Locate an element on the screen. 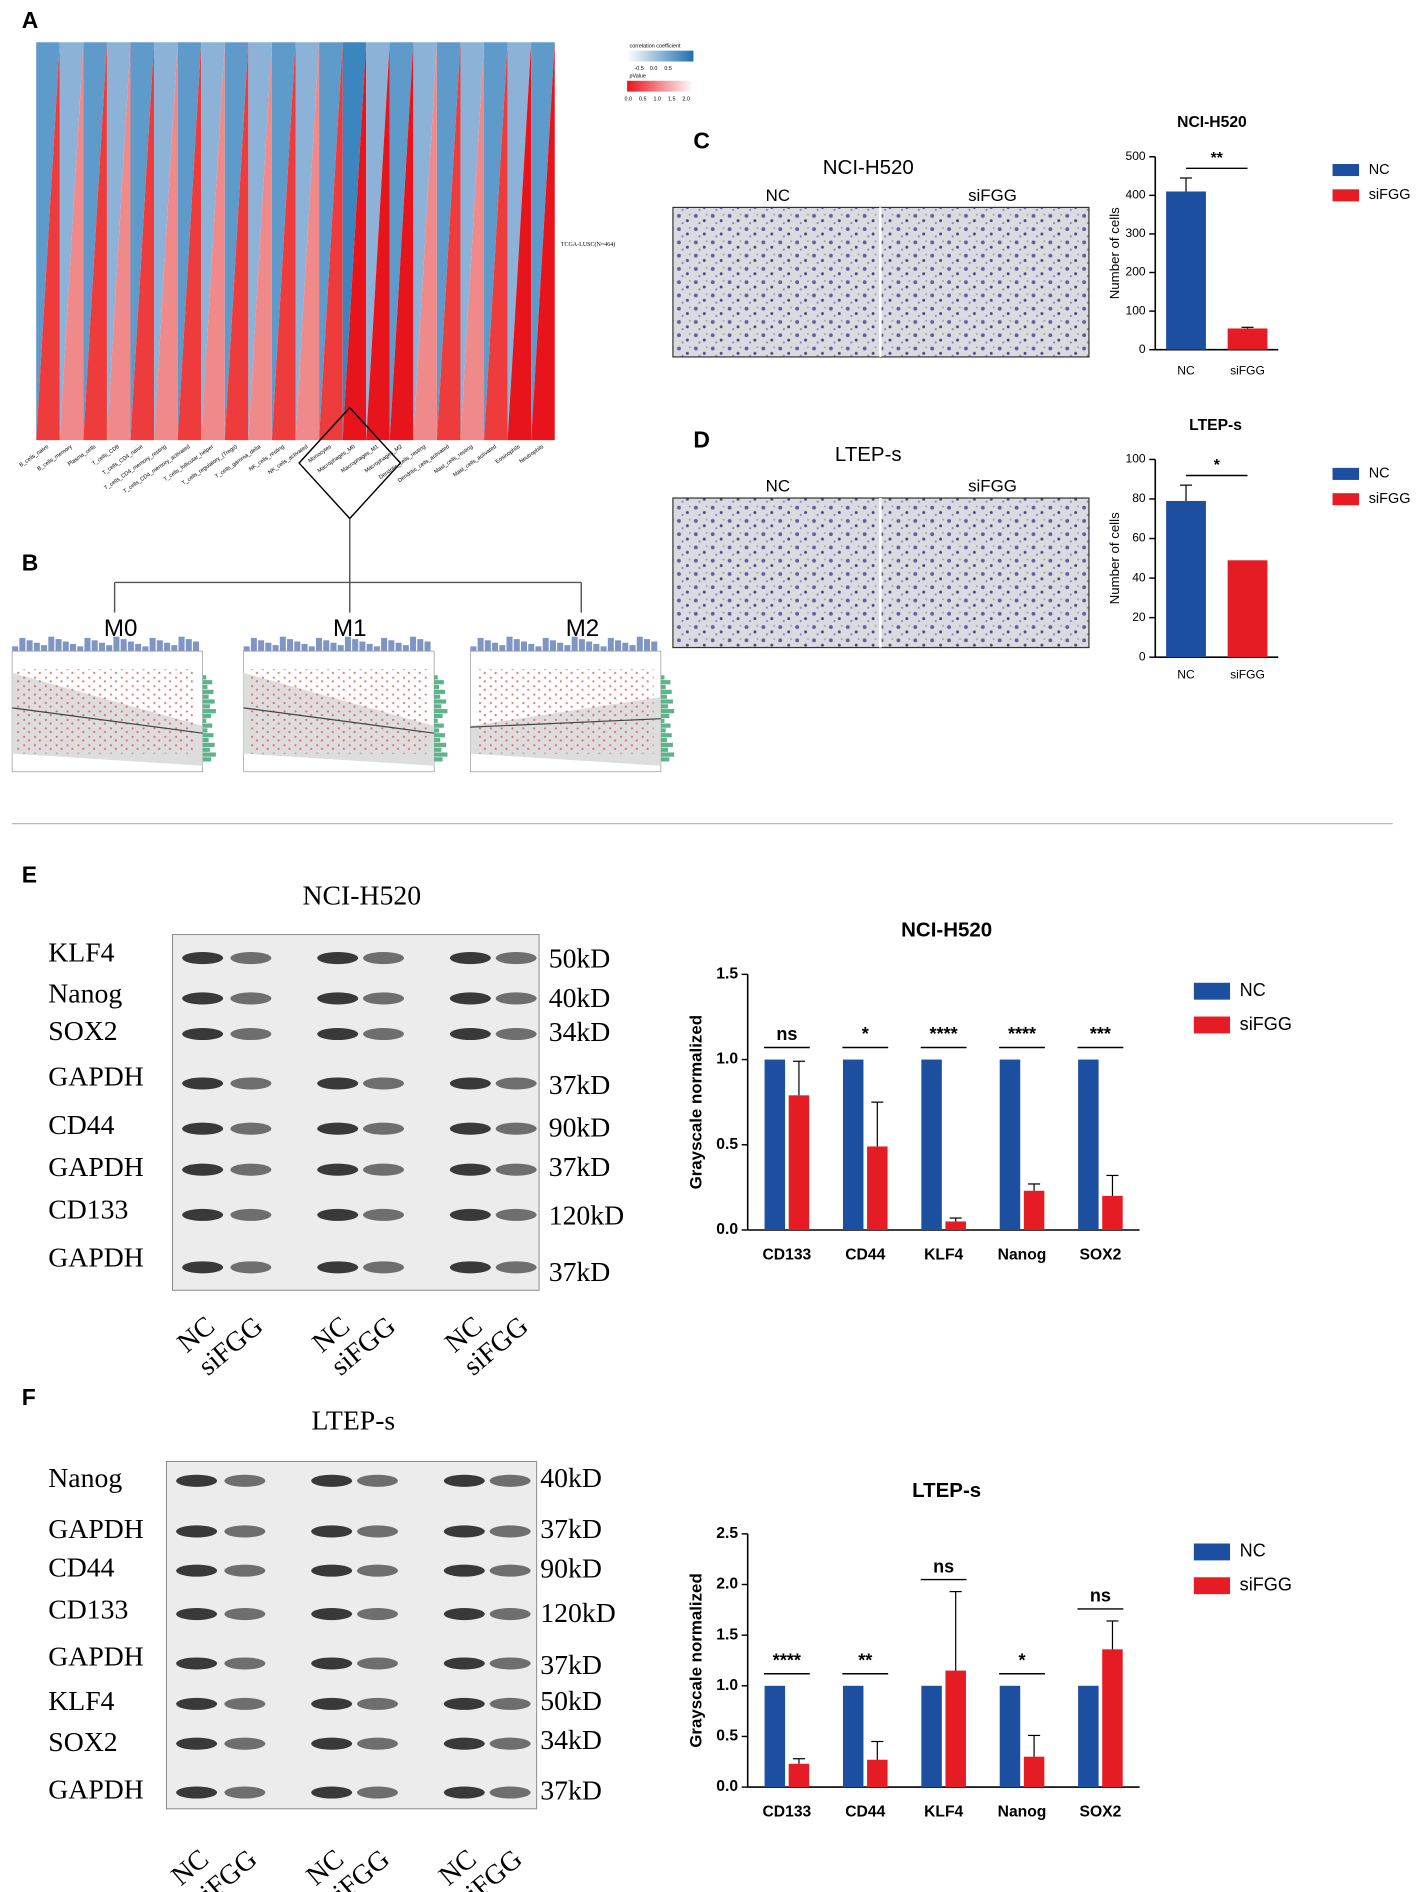  y-tick-label: 1.5 is located at coordinates (727, 1634).